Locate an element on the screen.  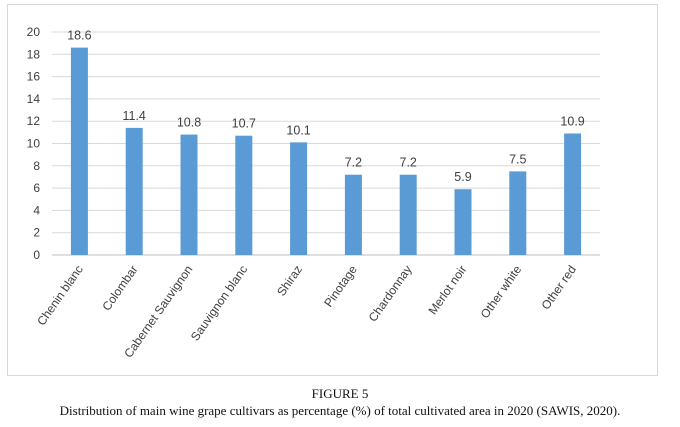
data-label: 5.9 is located at coordinates (462, 177).